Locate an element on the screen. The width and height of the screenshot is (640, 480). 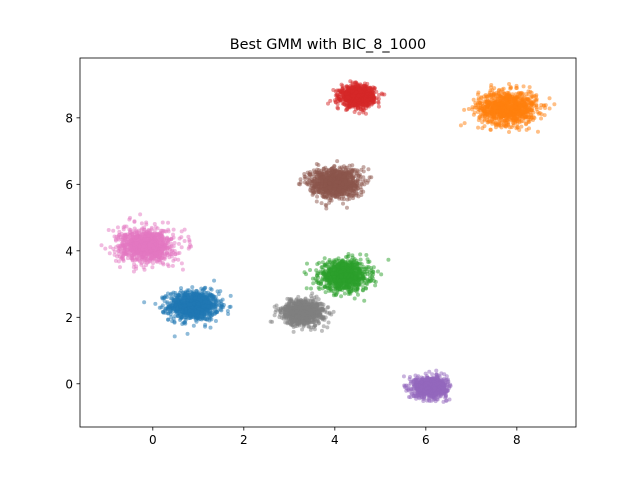
chart-title: Best GMM with BIC_8_1000 is located at coordinates (328, 45).